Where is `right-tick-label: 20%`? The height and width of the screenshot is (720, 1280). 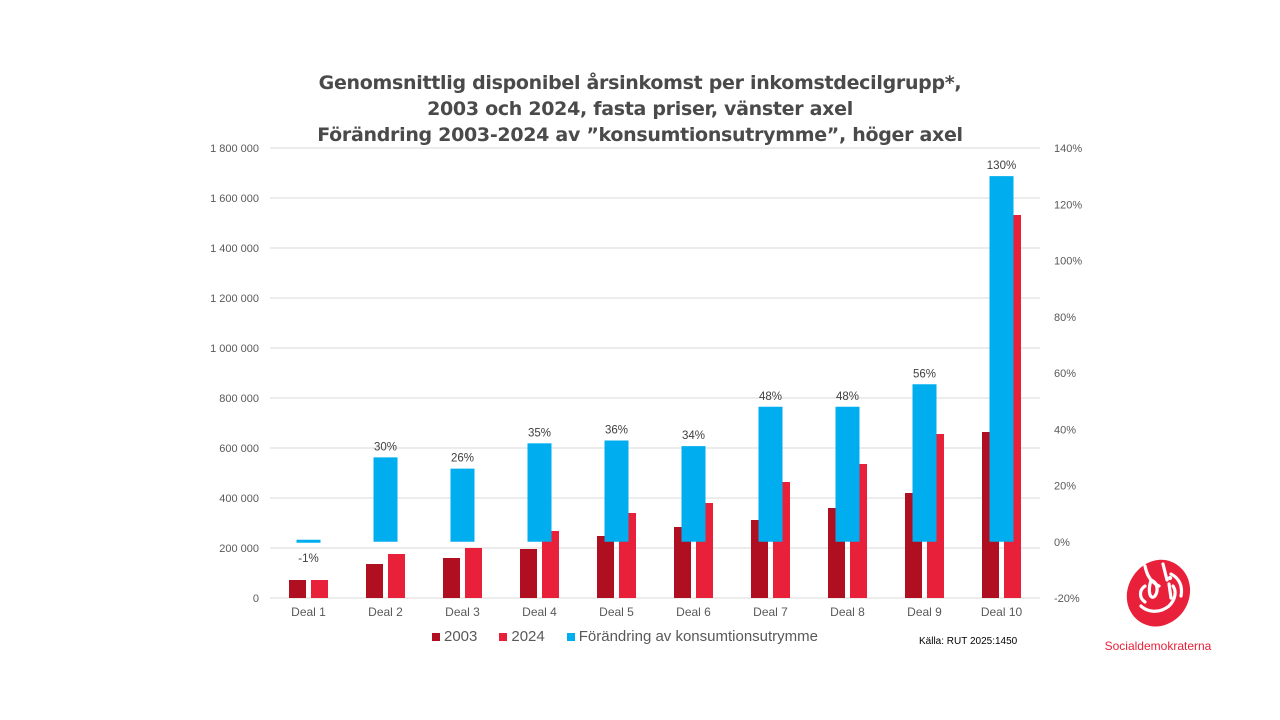
right-tick-label: 20% is located at coordinates (1065, 487).